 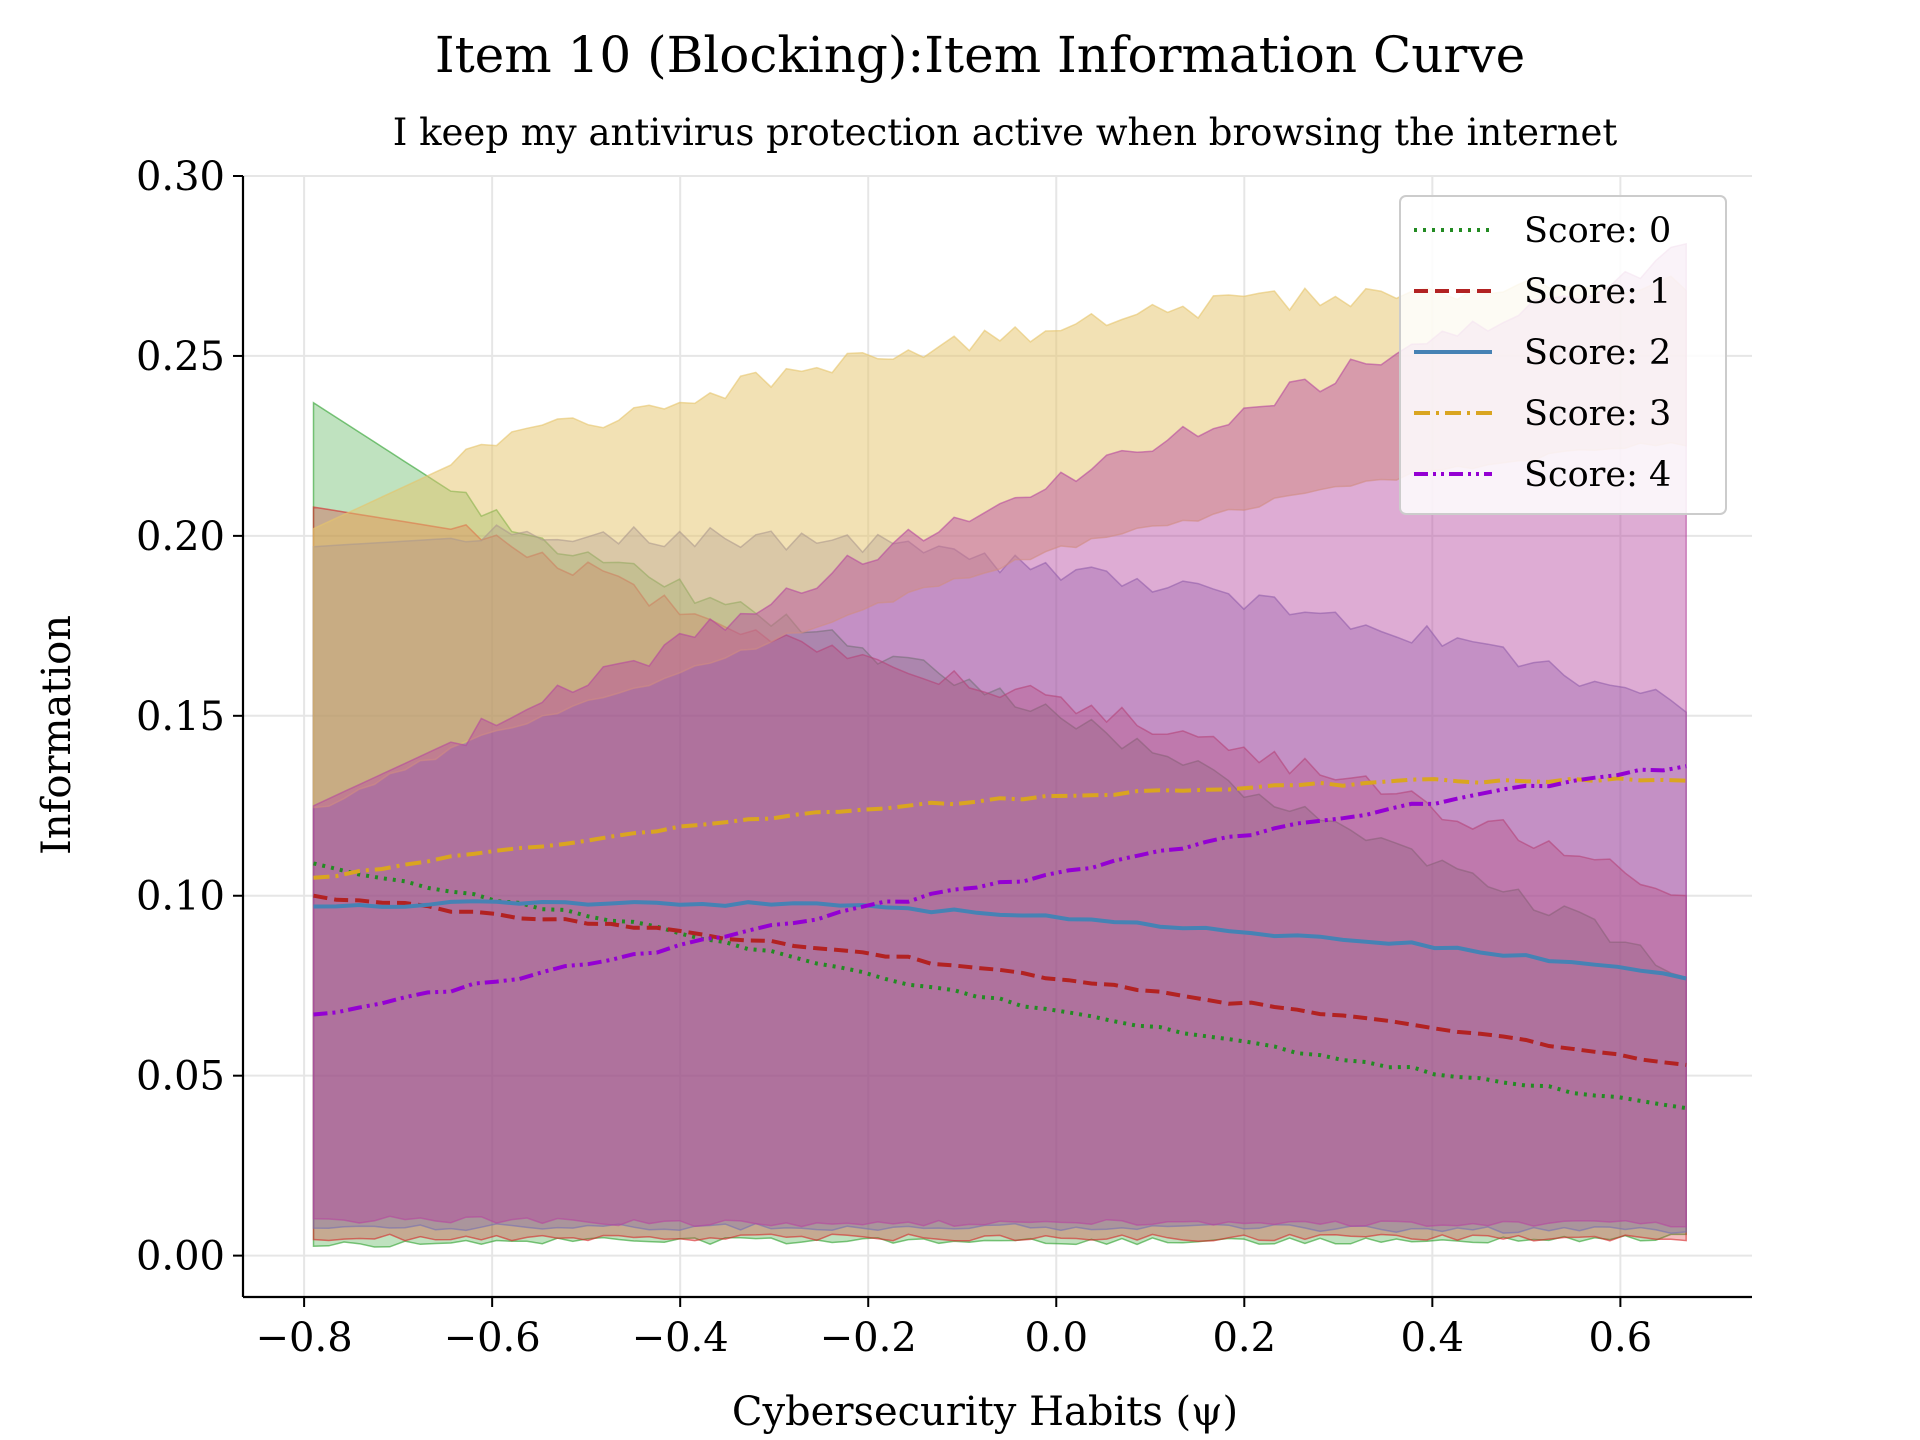 I want to click on legend-label: Score: 4, so click(x=1597, y=475).